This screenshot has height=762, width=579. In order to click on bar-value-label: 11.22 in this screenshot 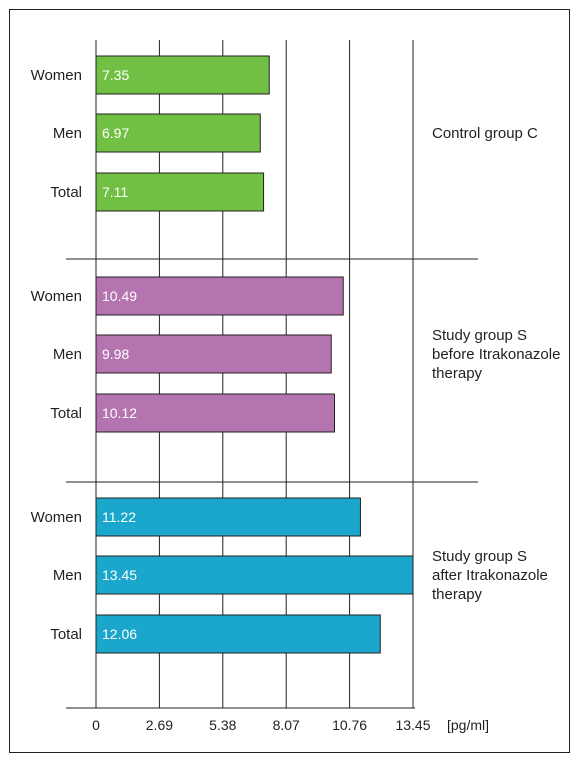, I will do `click(119, 517)`.